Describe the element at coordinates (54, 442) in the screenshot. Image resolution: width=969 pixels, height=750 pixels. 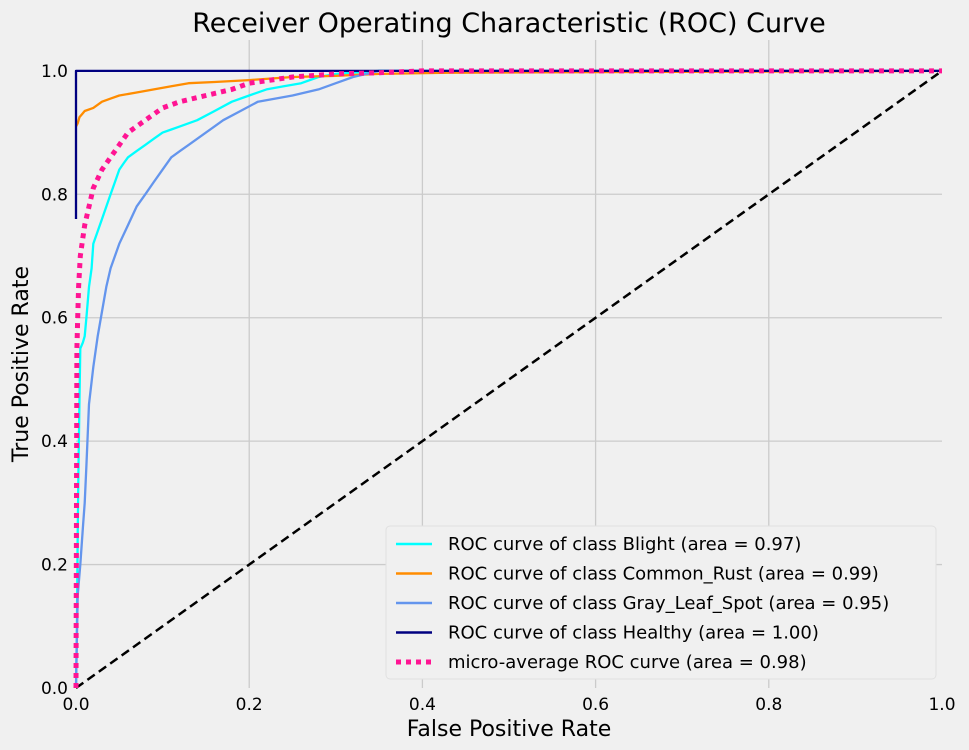
I see `y-tick-label: 0.4` at that location.